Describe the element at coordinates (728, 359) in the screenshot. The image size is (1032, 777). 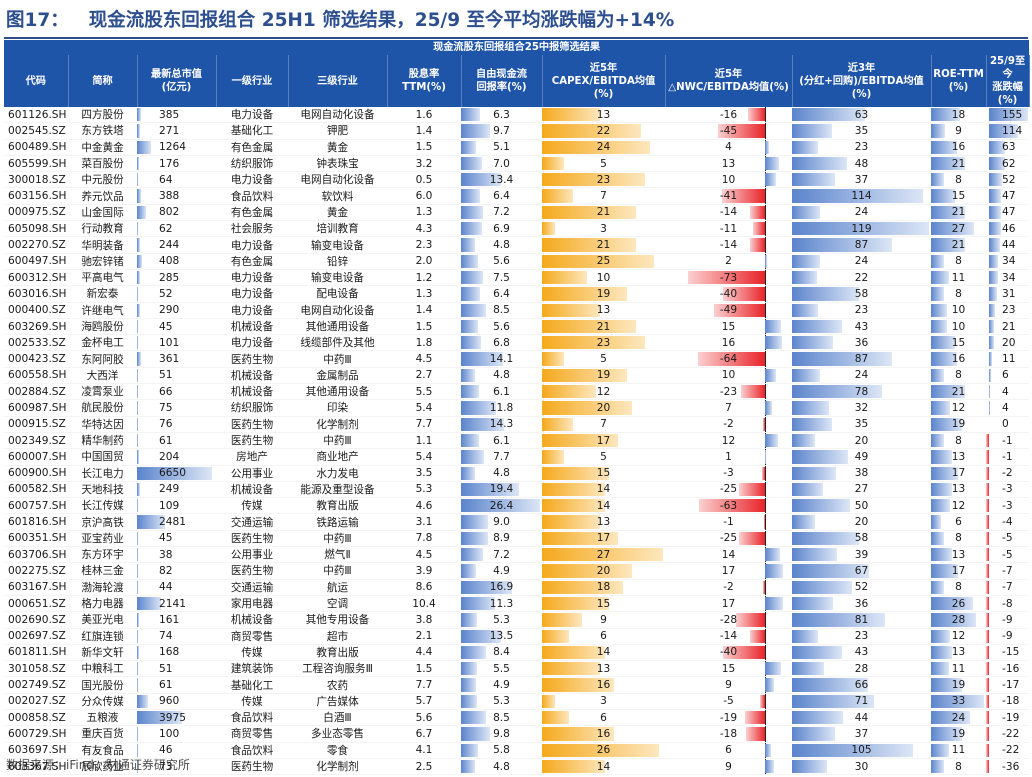
I see `cell-nwc-ebitda: -64` at that location.